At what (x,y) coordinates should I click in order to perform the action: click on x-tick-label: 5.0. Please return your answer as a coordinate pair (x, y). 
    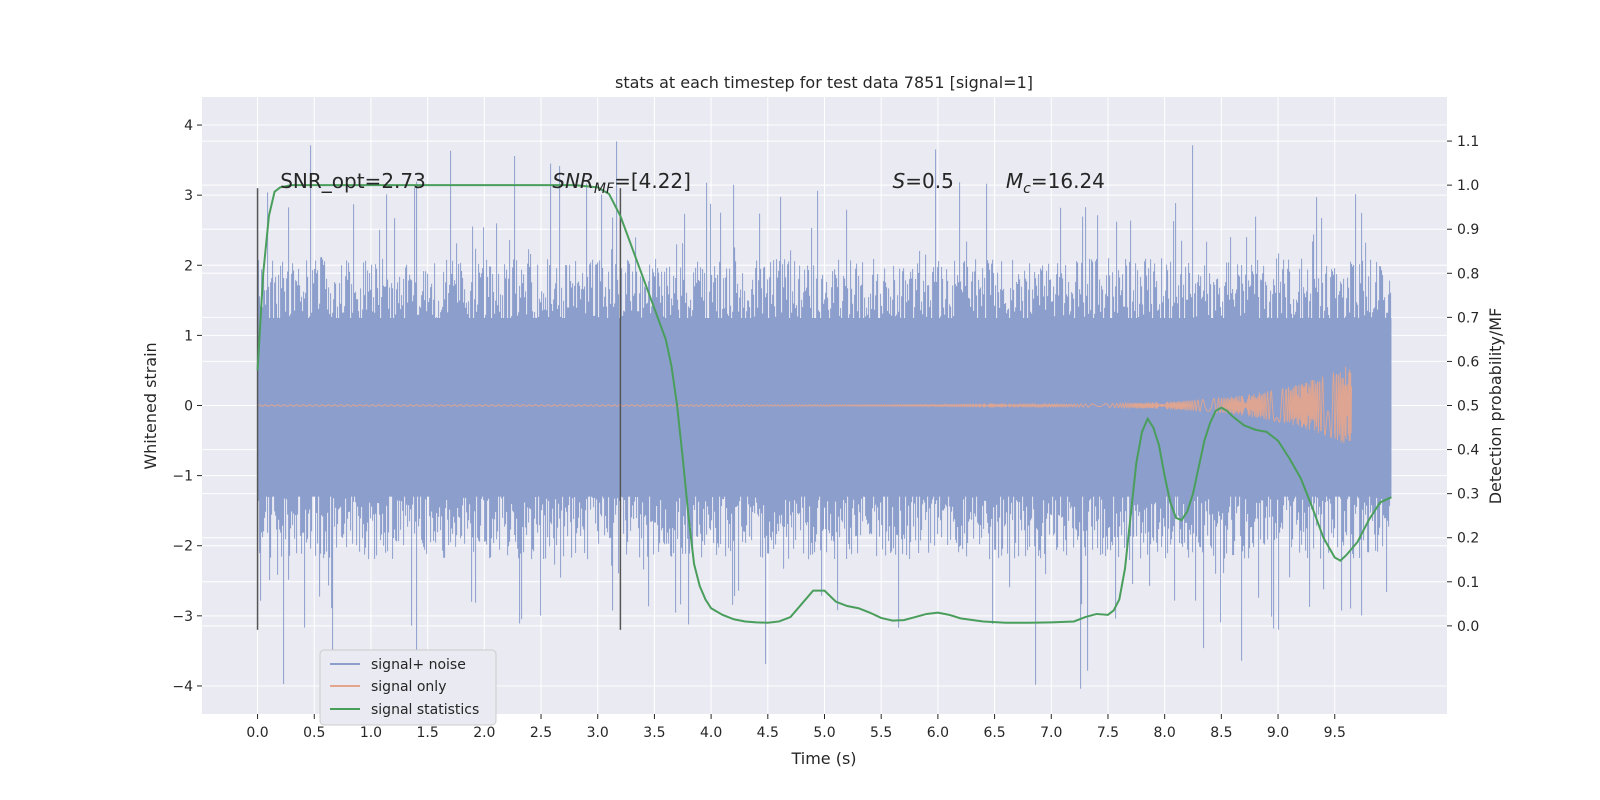
    Looking at the image, I should click on (824, 733).